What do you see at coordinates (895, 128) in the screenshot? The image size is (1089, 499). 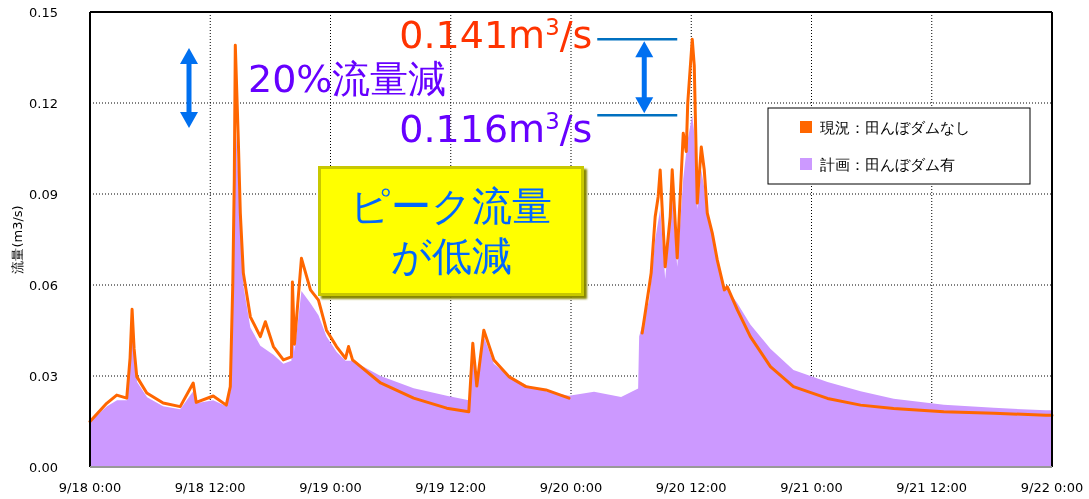 I see `legend-label: 現況：田んぼダムなし` at bounding box center [895, 128].